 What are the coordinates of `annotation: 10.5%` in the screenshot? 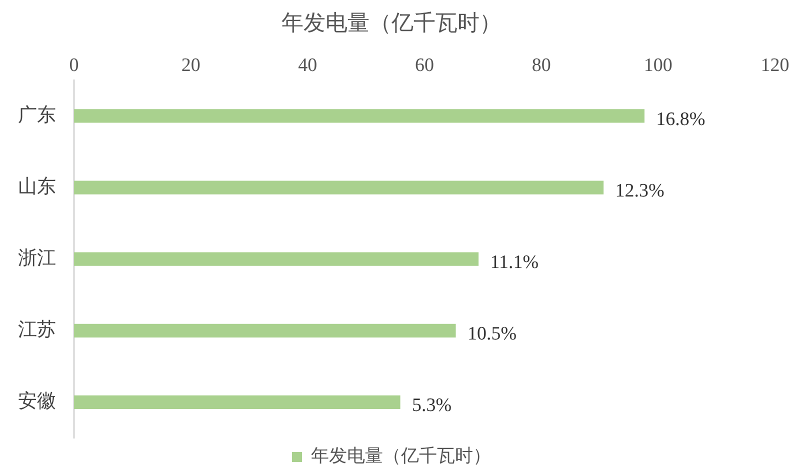 It's located at (492, 334).